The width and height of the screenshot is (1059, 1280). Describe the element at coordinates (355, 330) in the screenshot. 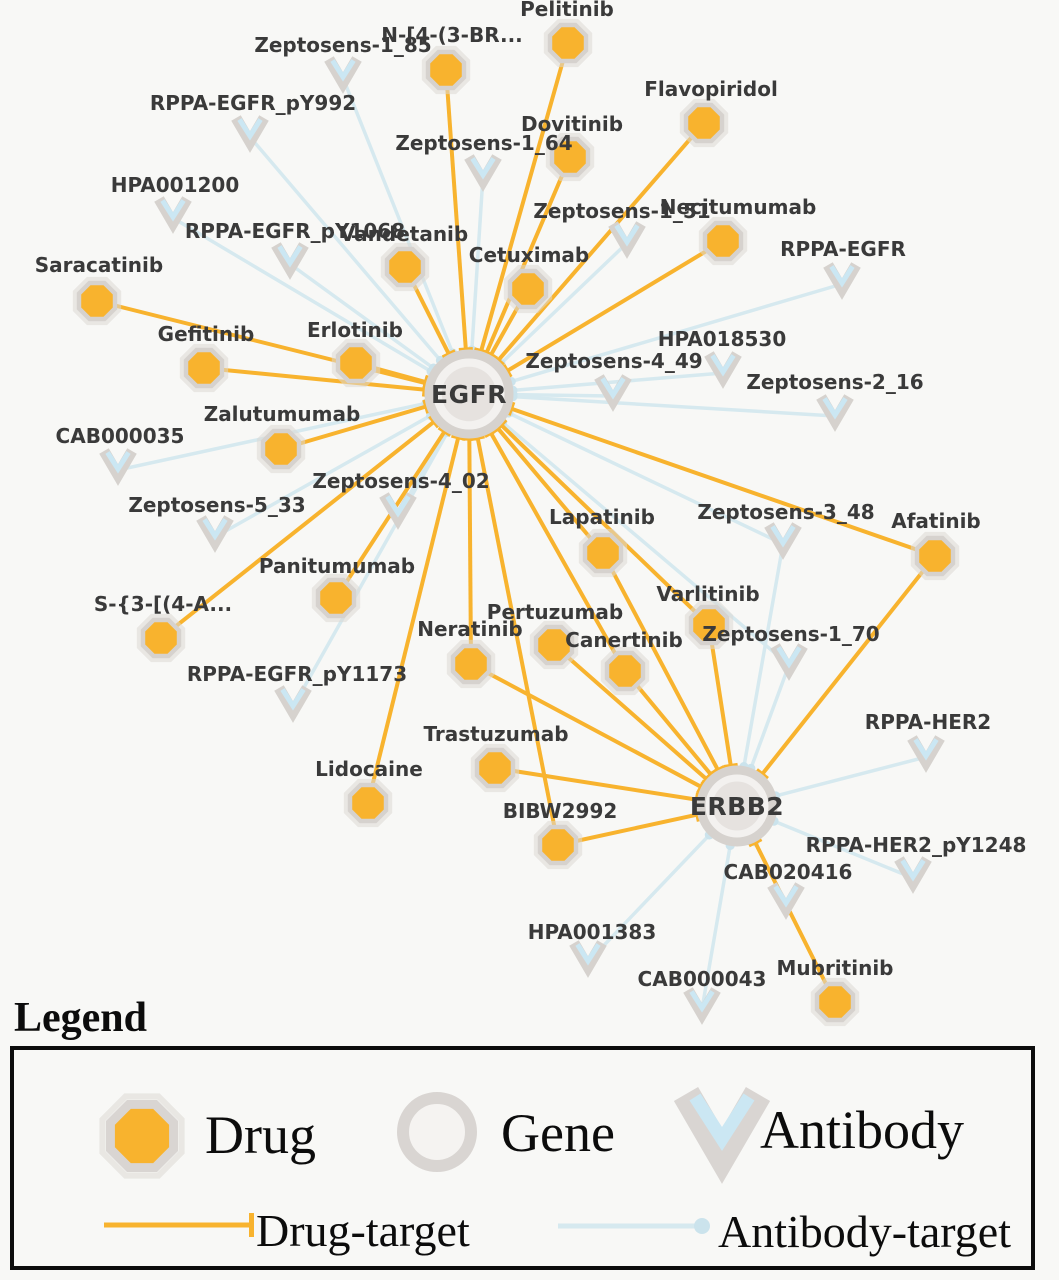

I see `node-label-erlotinib: Erlotinib` at that location.